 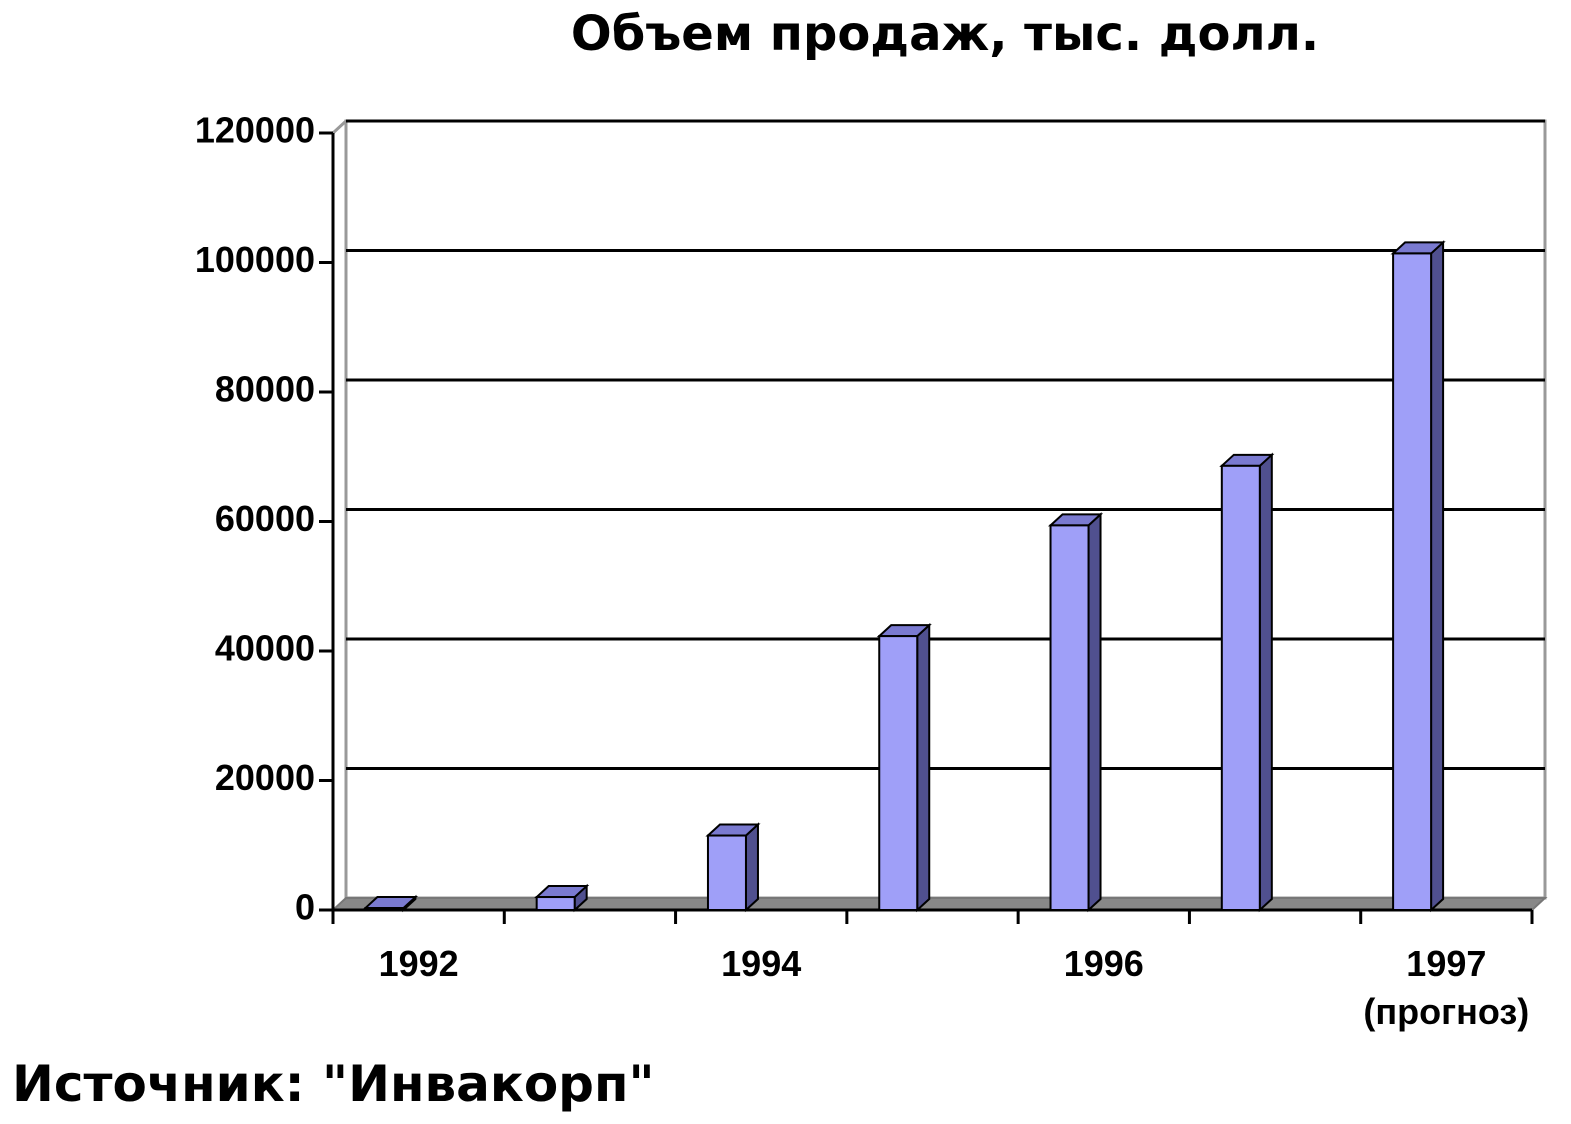 What do you see at coordinates (945, 34) in the screenshot?
I see `chart-title: Объем продаж, тыс. долл.` at bounding box center [945, 34].